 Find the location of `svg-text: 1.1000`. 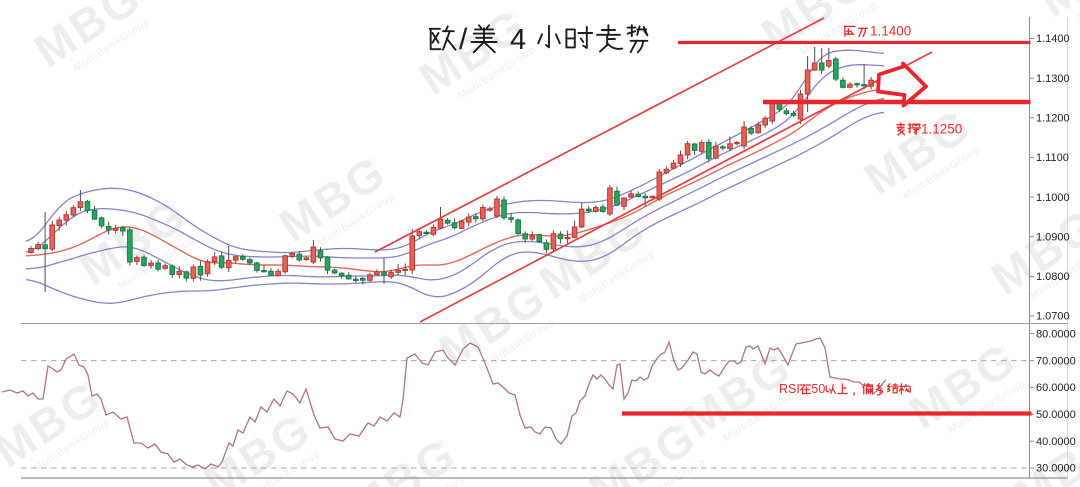

svg-text: 1.1000 is located at coordinates (1053, 198).